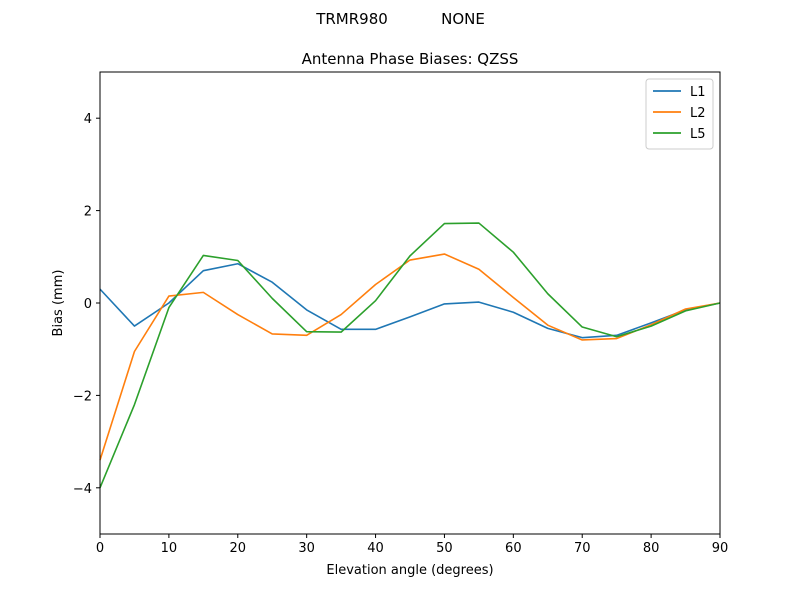 The image size is (800, 600). Describe the element at coordinates (88, 212) in the screenshot. I see `y-tick-label: 2` at that location.